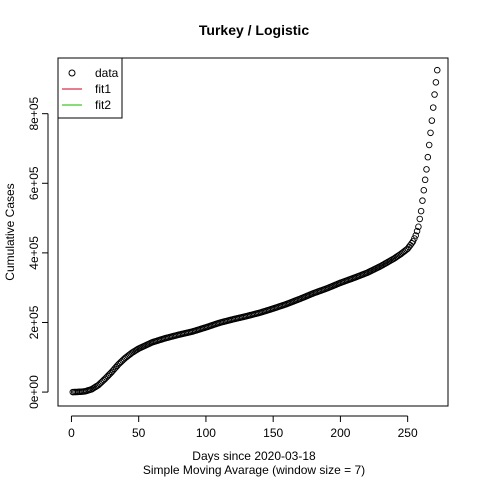  I want to click on legend-box, so click(90, 88).